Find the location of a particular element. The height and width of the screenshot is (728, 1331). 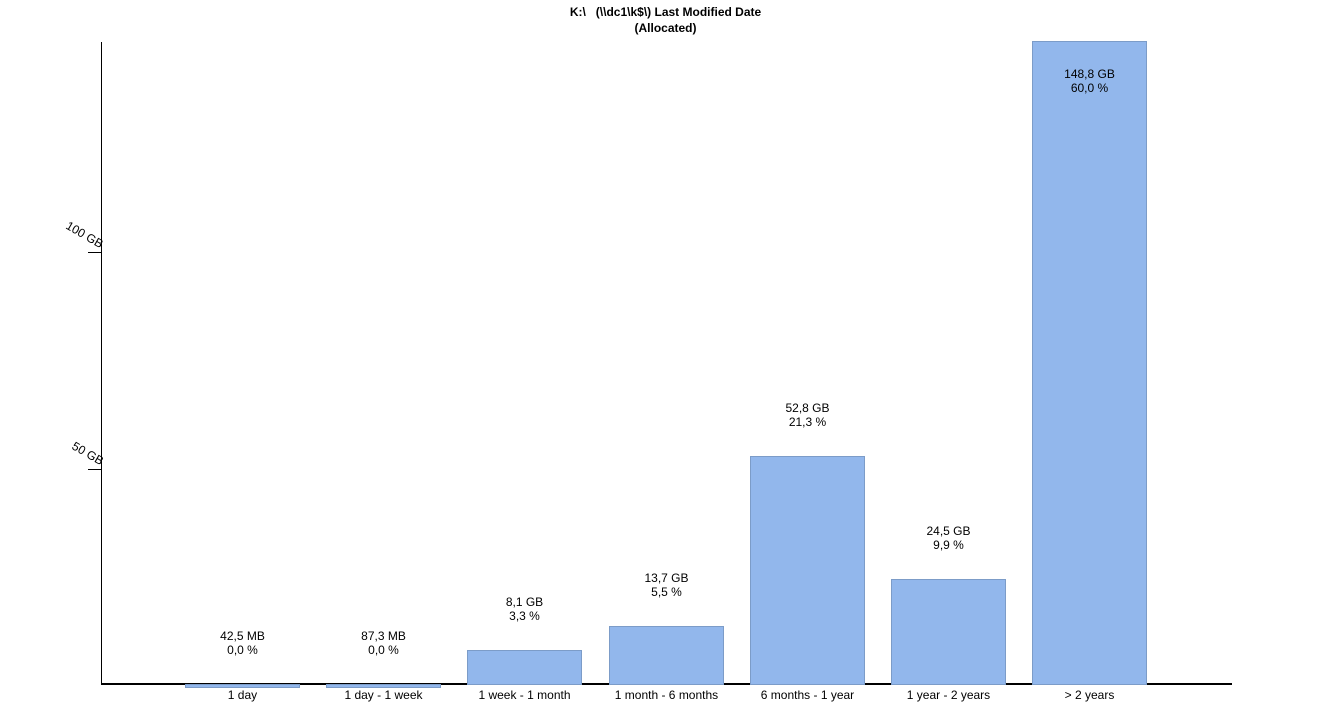

x-axis-label: > 2 years is located at coordinates (1089, 695).